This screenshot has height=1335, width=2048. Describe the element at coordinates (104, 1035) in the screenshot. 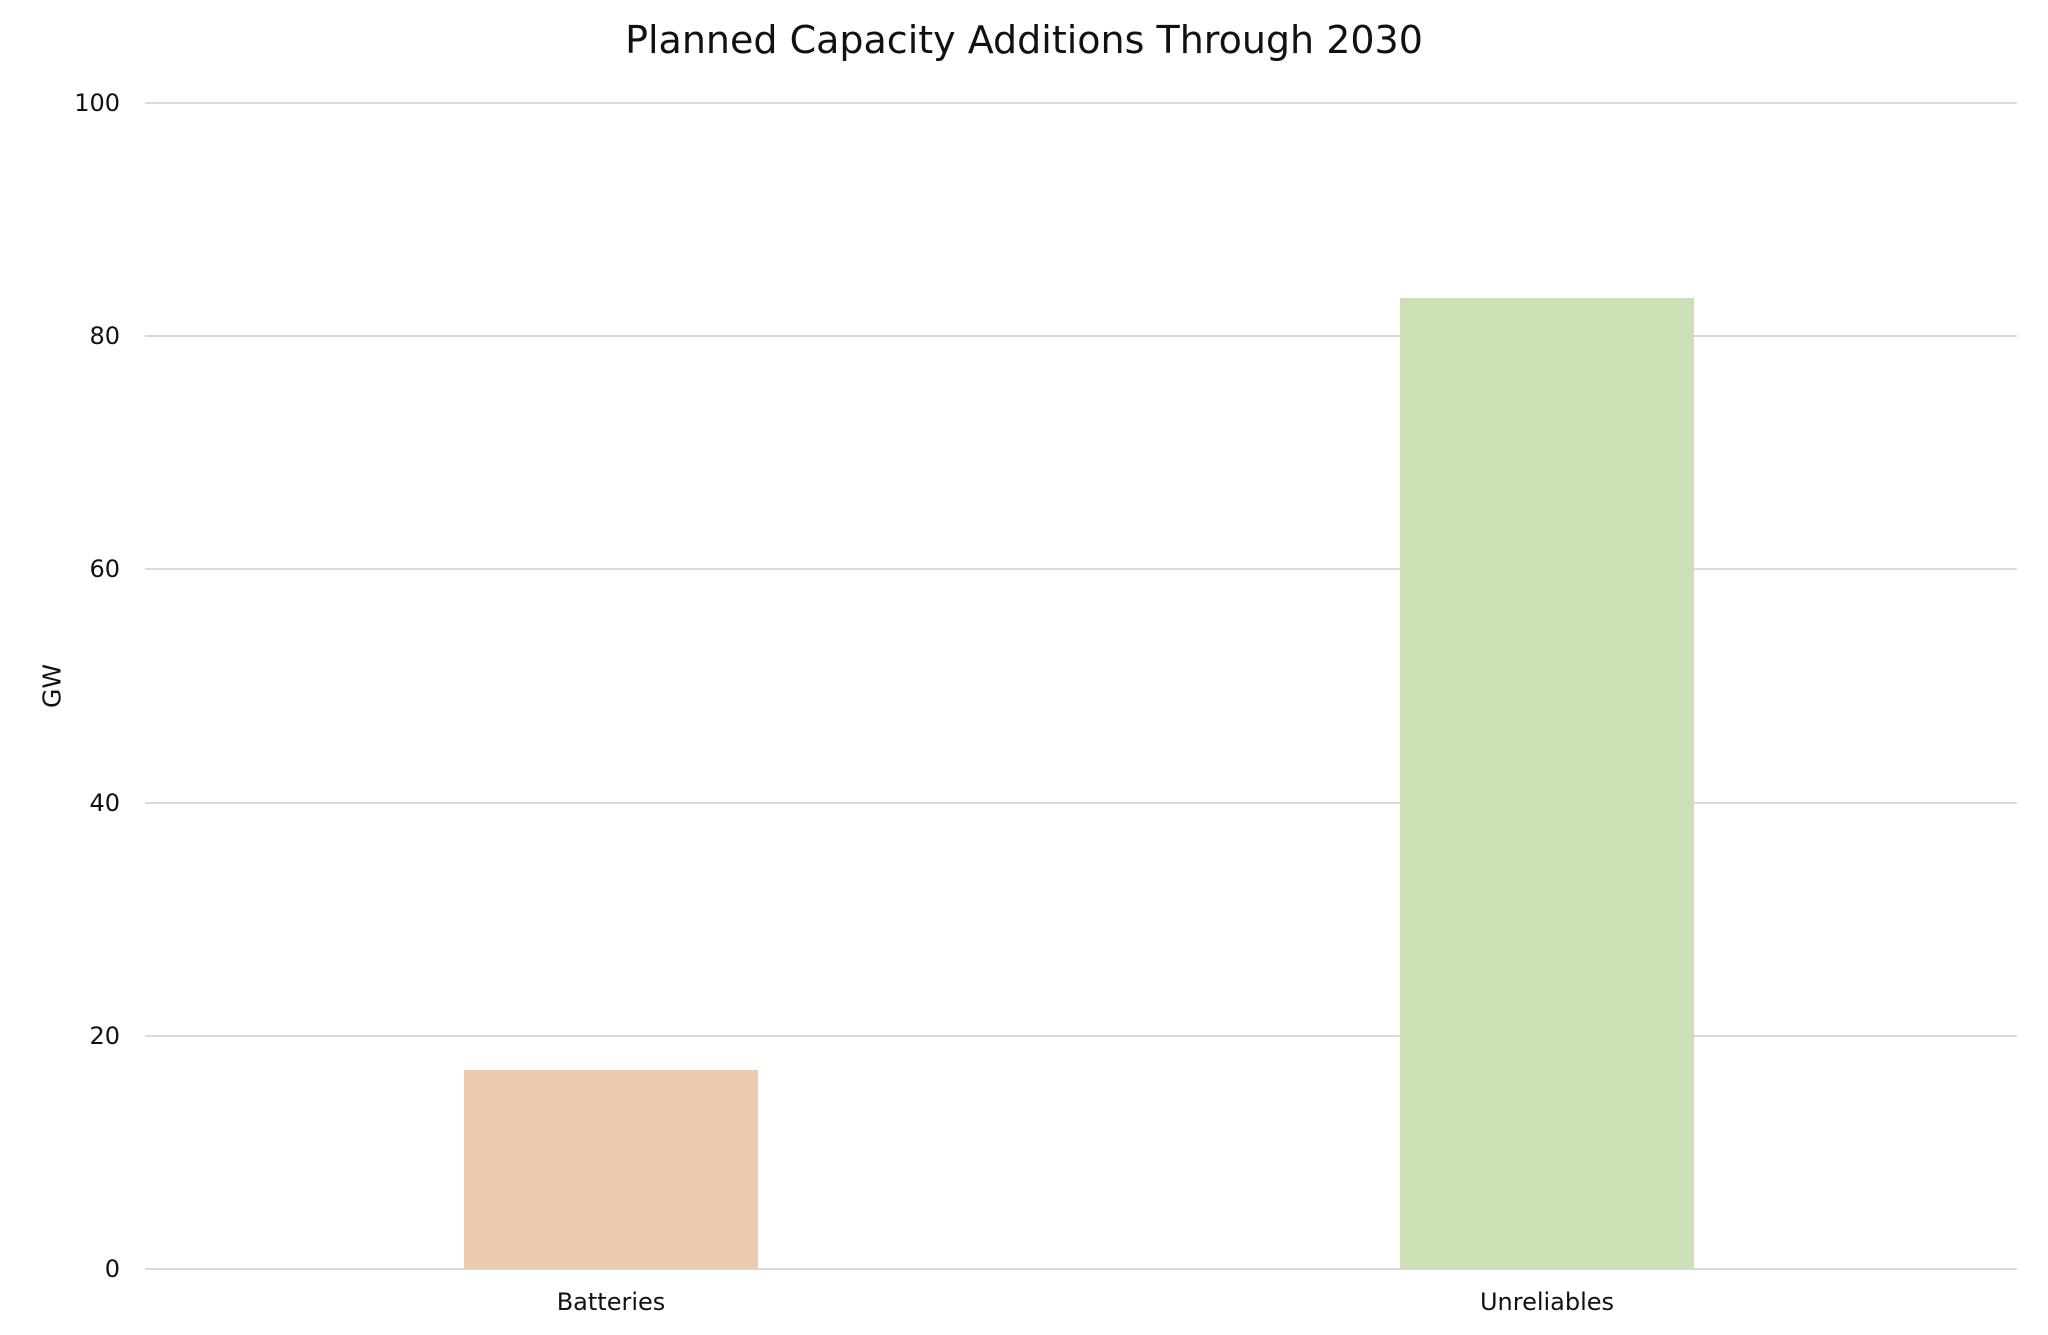

I see `y-tick-label: 20` at that location.